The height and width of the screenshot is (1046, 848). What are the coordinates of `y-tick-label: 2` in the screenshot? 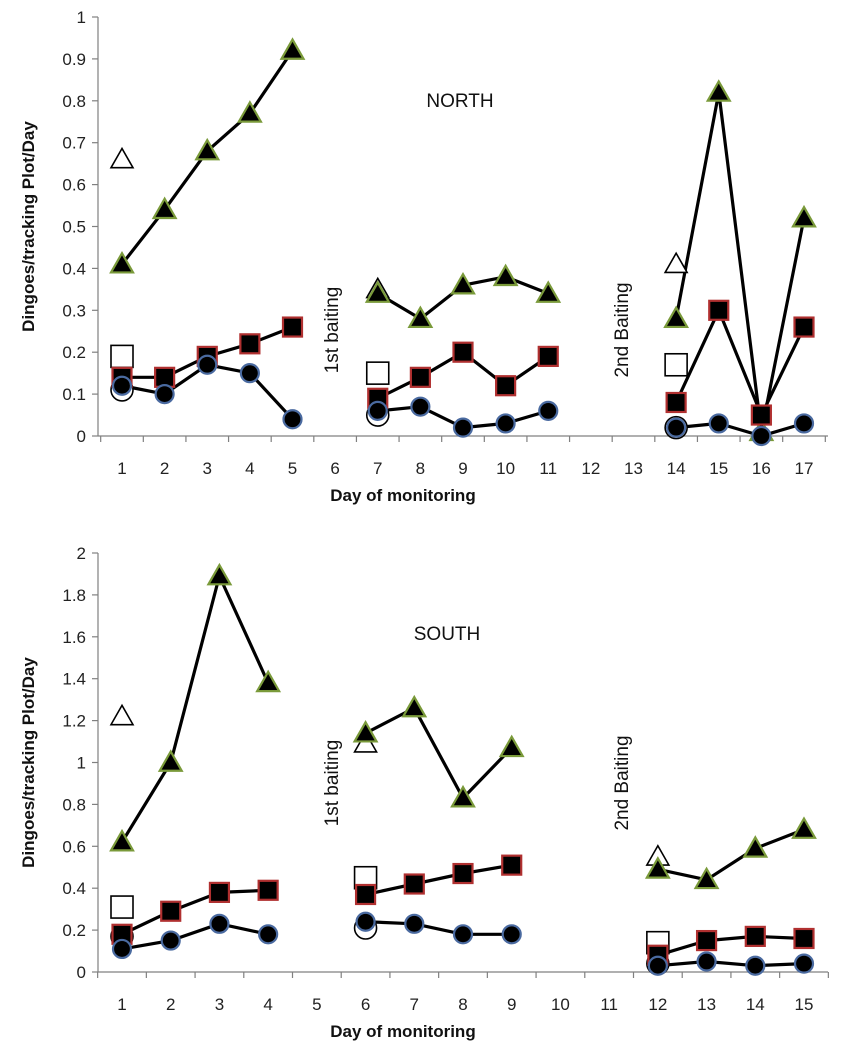 It's located at (81, 553).